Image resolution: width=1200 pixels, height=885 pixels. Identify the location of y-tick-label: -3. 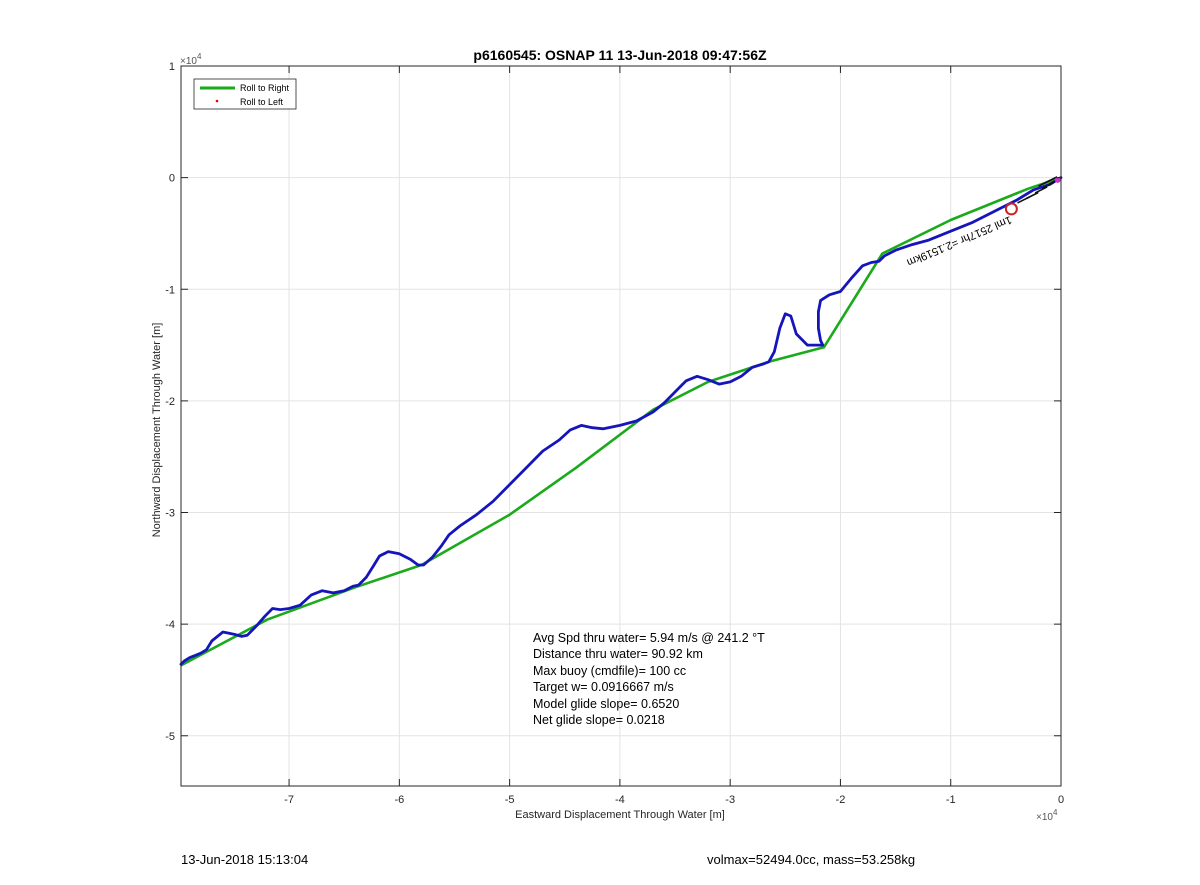
(170, 514).